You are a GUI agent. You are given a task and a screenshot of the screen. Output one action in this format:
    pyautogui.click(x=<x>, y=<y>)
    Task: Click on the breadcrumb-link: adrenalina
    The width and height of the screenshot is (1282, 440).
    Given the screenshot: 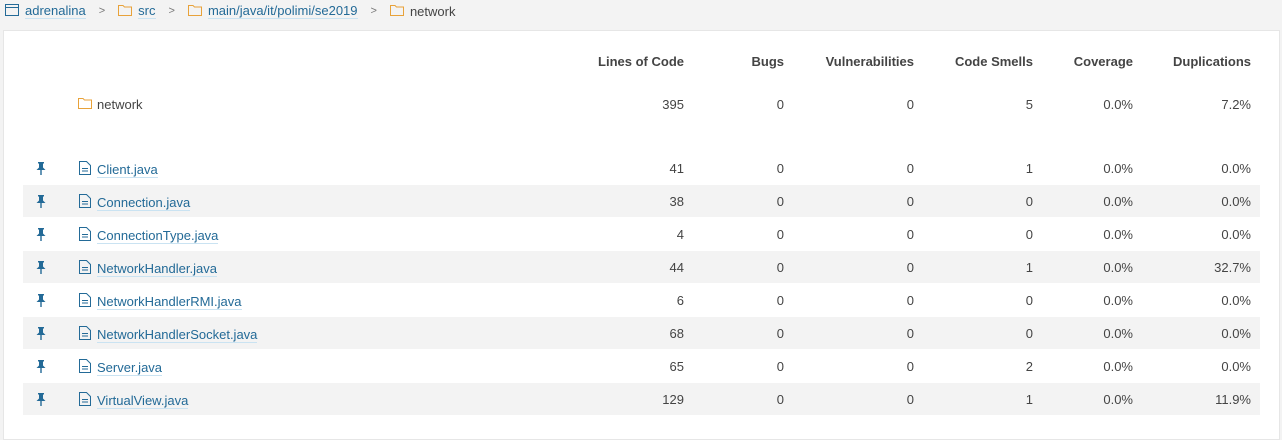 What is the action you would take?
    pyautogui.click(x=55, y=11)
    